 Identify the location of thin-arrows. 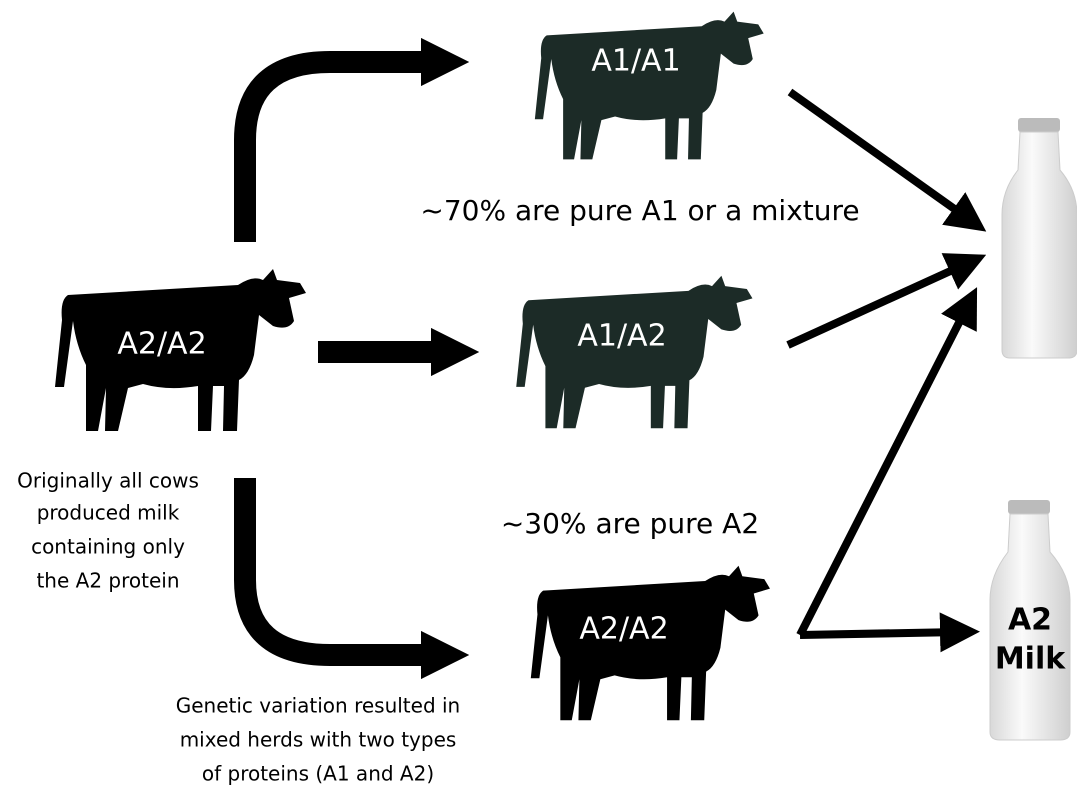
(886, 370).